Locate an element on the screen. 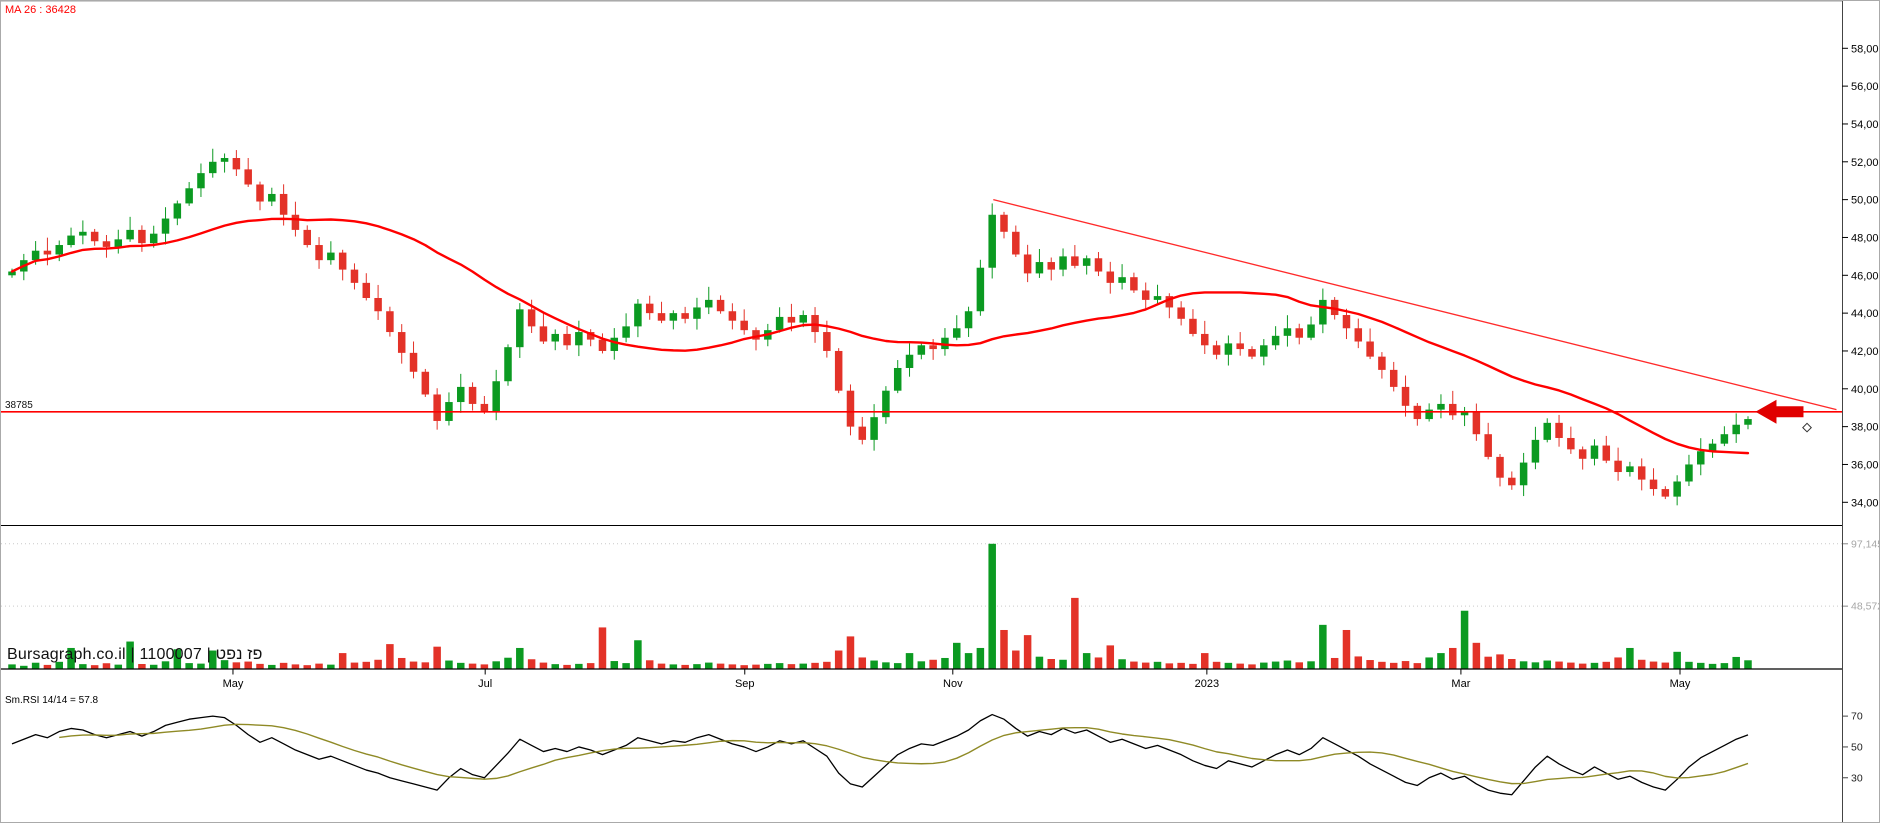 This screenshot has width=1880, height=823. ma-indicator-label: MA 26 : 36428 is located at coordinates (40, 10).